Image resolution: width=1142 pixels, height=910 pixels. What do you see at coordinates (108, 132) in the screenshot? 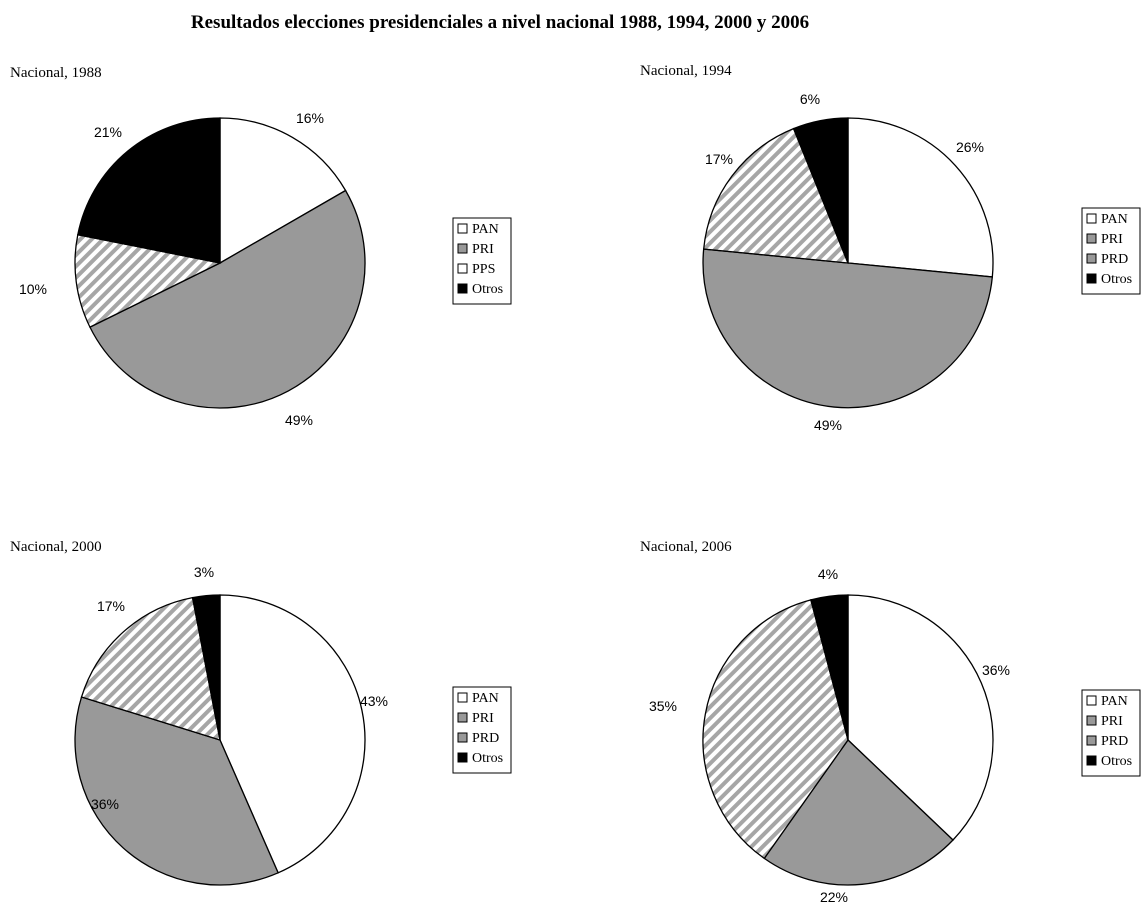
I see `data-label-otros: 21%` at bounding box center [108, 132].